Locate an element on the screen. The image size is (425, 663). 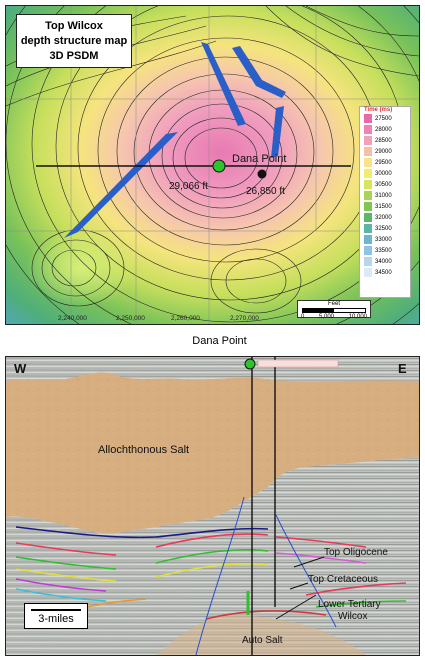
legend-label: 34000 is located at coordinates (383, 261).